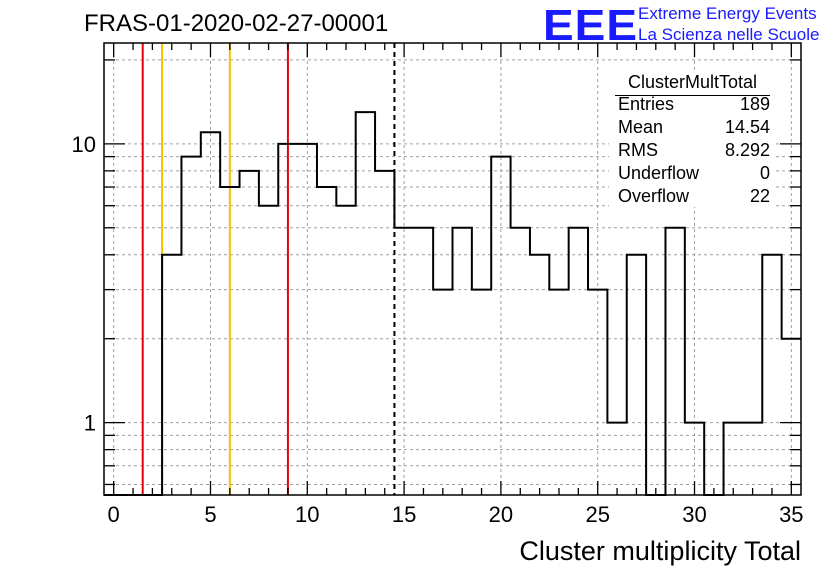 The height and width of the screenshot is (572, 836). What do you see at coordinates (694, 128) in the screenshot?
I see `stats-row-mean: Mean 14.54` at bounding box center [694, 128].